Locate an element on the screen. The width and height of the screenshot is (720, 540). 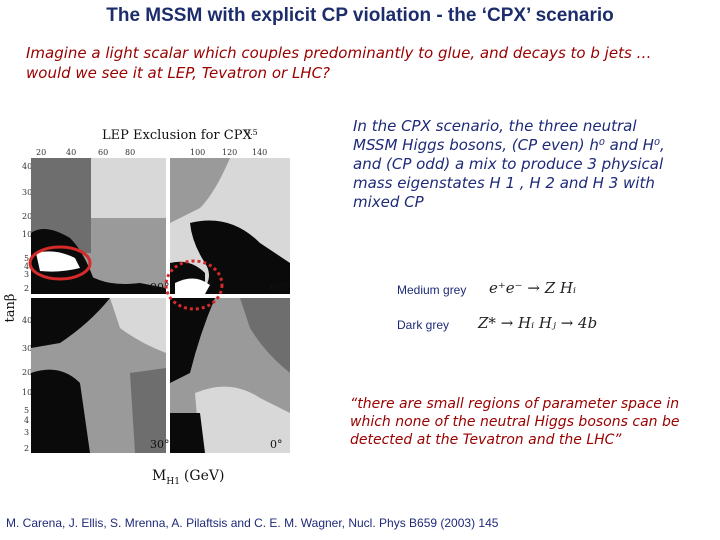
x-tick-labels: 20 40 60 80 100 120 140 is located at coordinates (151, 152).